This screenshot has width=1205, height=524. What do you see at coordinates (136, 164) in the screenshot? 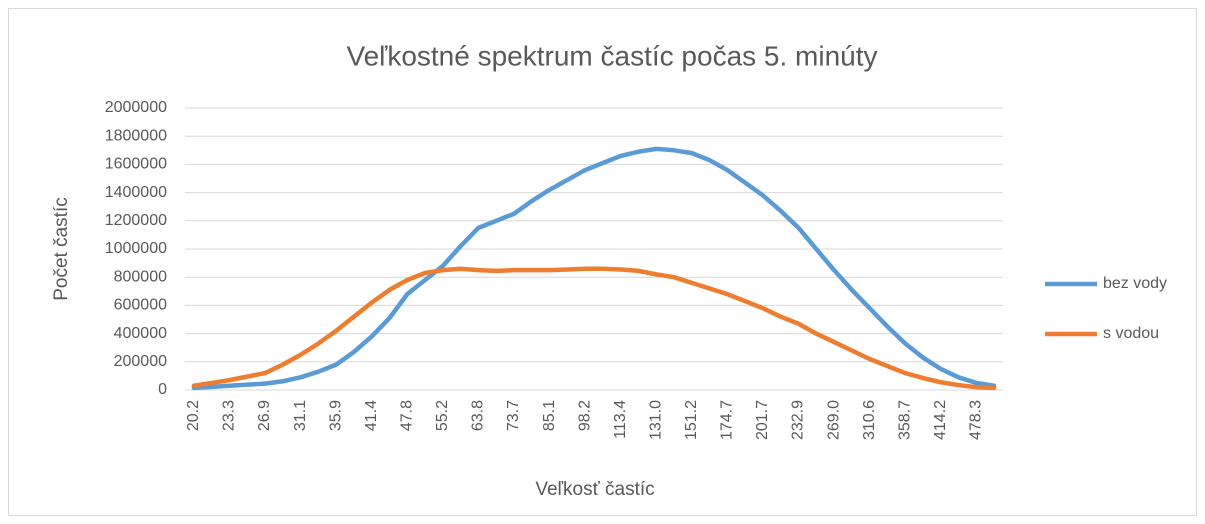
I see `y-tick-label: 1600000` at bounding box center [136, 164].